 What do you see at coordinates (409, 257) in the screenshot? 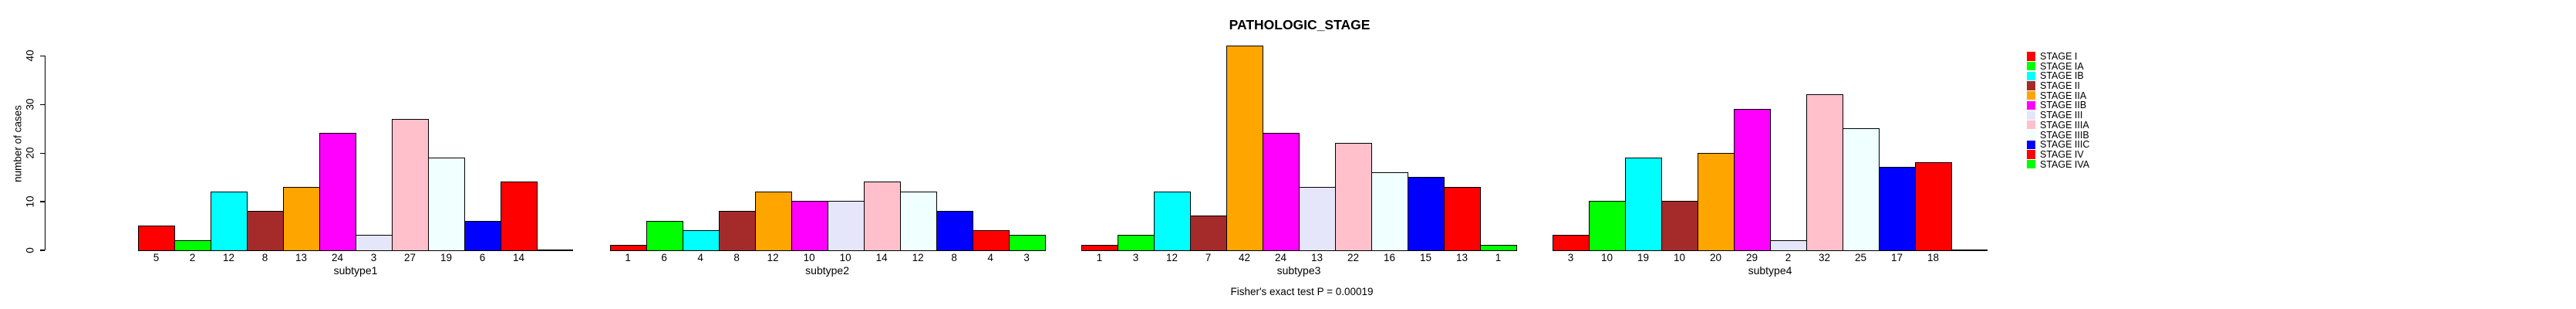
I see `bar-value-label: 27` at bounding box center [409, 257].